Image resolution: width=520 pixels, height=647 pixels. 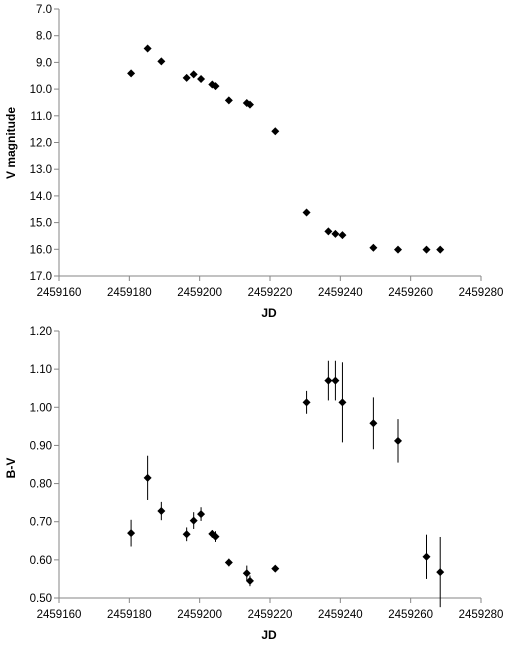 What do you see at coordinates (11, 468) in the screenshot?
I see `y-axis-title-bottom: B-V` at bounding box center [11, 468].